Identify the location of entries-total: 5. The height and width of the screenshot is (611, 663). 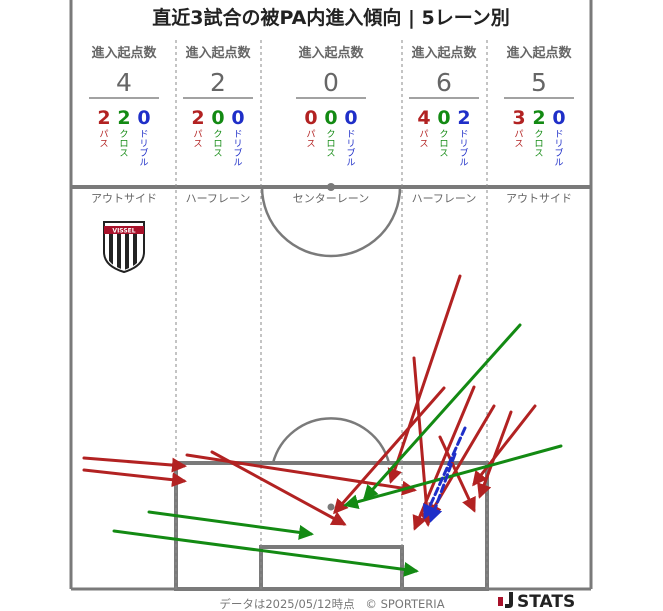
(539, 82).